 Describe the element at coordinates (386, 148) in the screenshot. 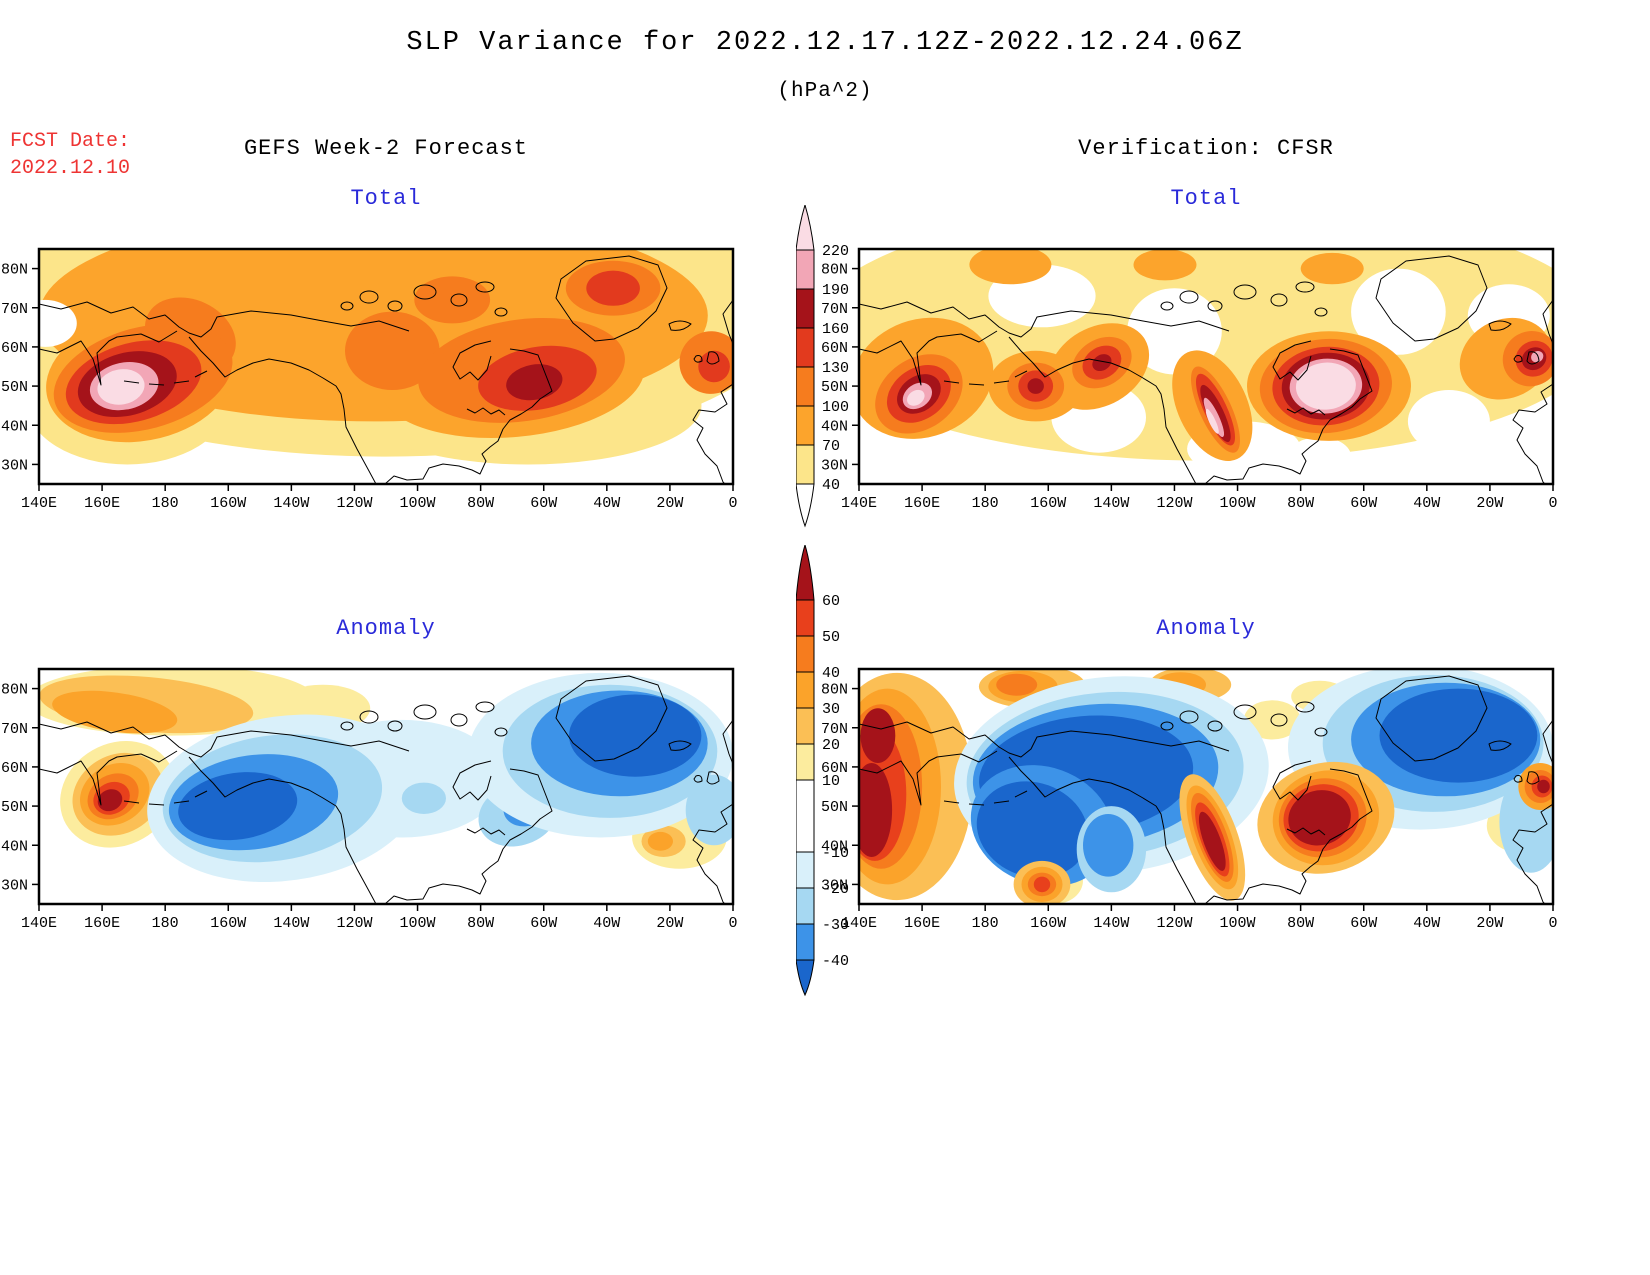

I see `column-header-gefs: GEFS Week-2 Forecast` at that location.